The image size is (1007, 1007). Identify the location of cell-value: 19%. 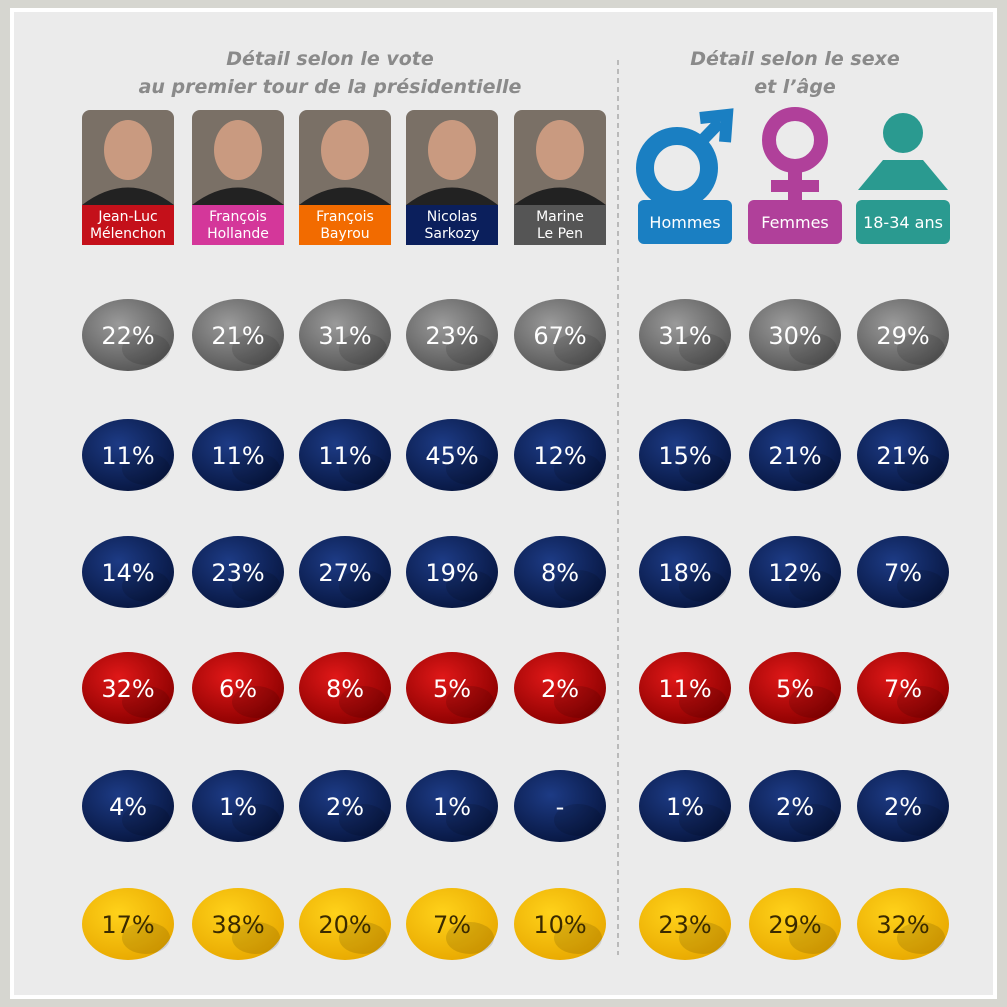
(451, 573).